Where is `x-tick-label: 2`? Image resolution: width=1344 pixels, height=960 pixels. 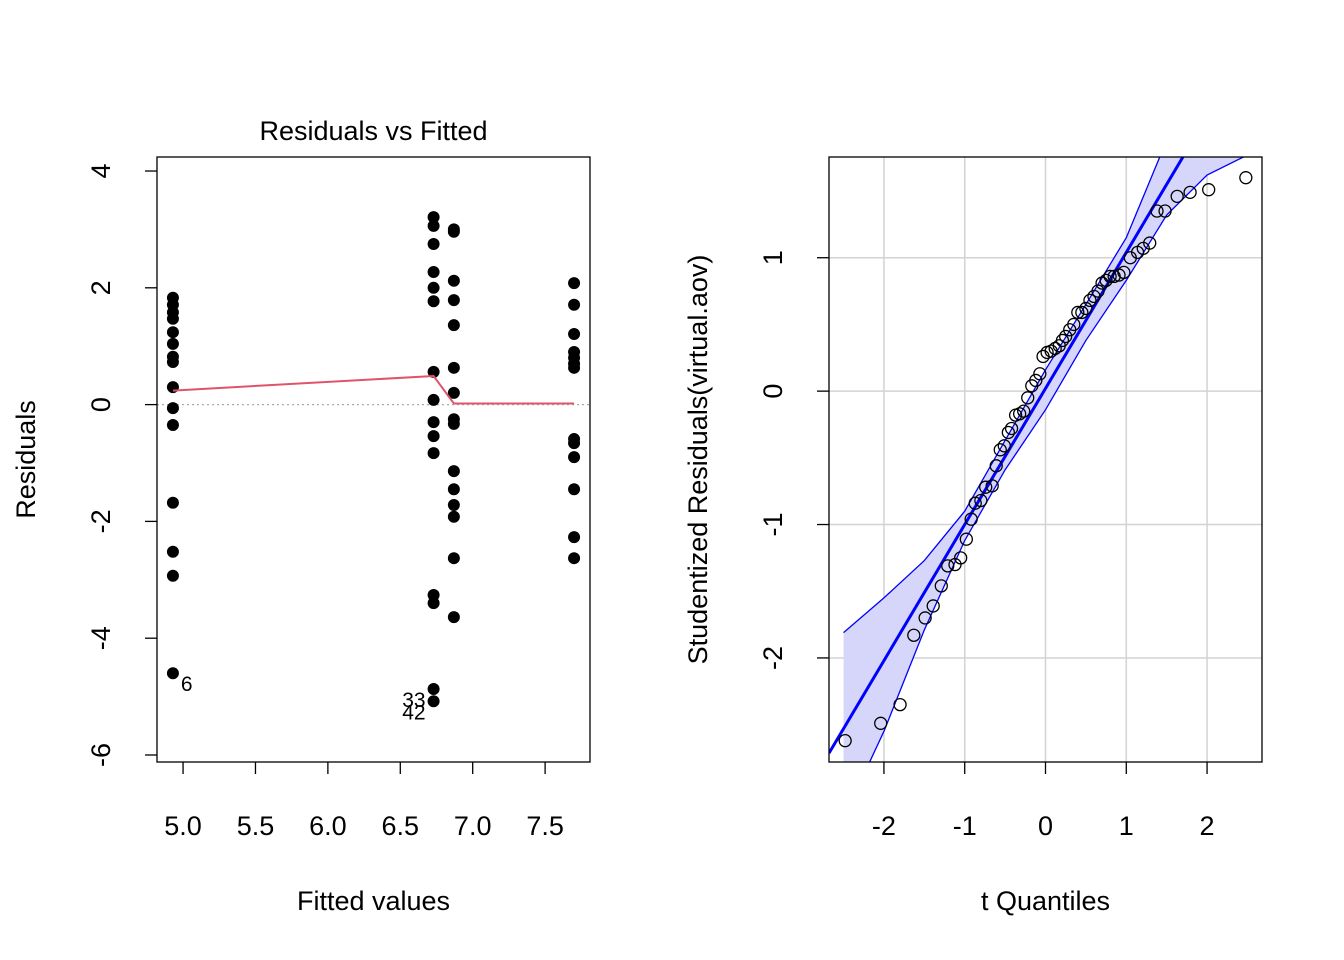 x-tick-label: 2 is located at coordinates (1207, 826).